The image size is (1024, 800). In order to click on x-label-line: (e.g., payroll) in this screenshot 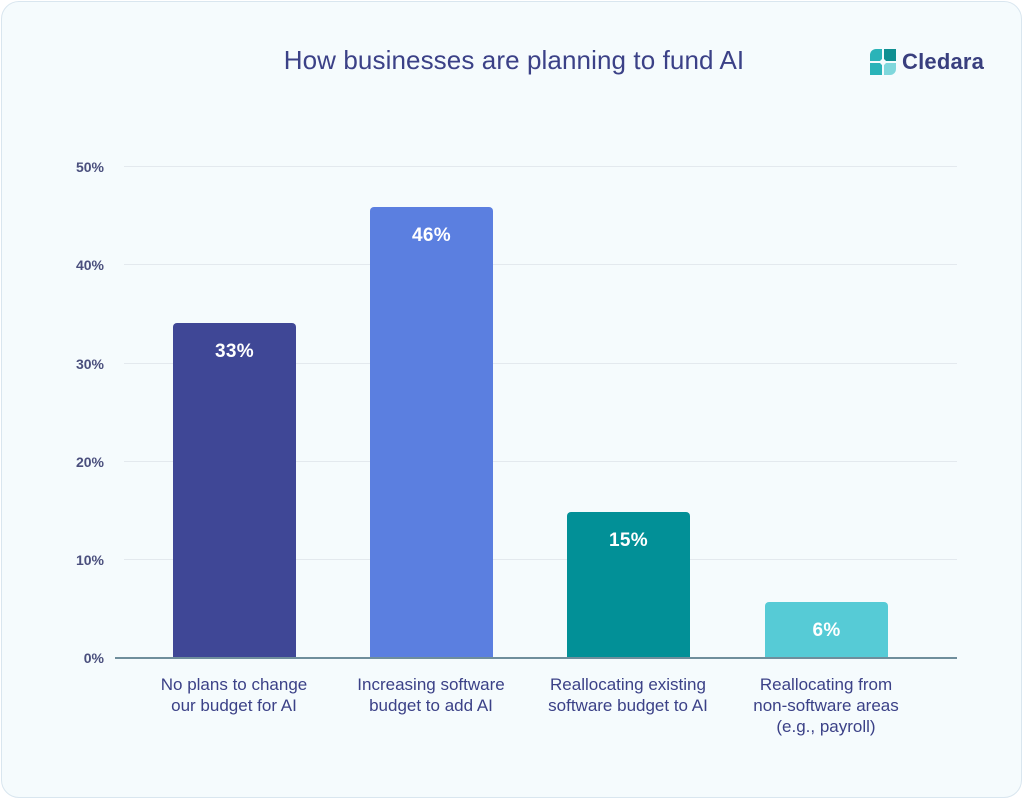, I will do `click(826, 726)`.